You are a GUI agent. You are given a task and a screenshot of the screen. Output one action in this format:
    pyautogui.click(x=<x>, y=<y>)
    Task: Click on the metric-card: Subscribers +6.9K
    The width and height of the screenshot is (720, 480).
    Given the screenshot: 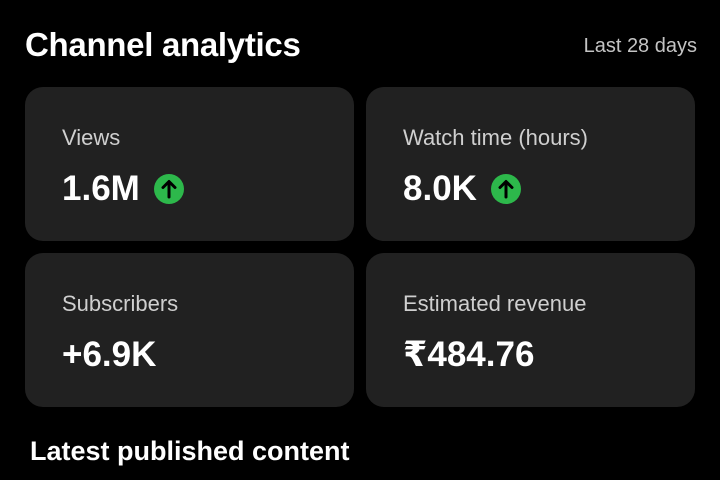 What is the action you would take?
    pyautogui.click(x=189, y=330)
    